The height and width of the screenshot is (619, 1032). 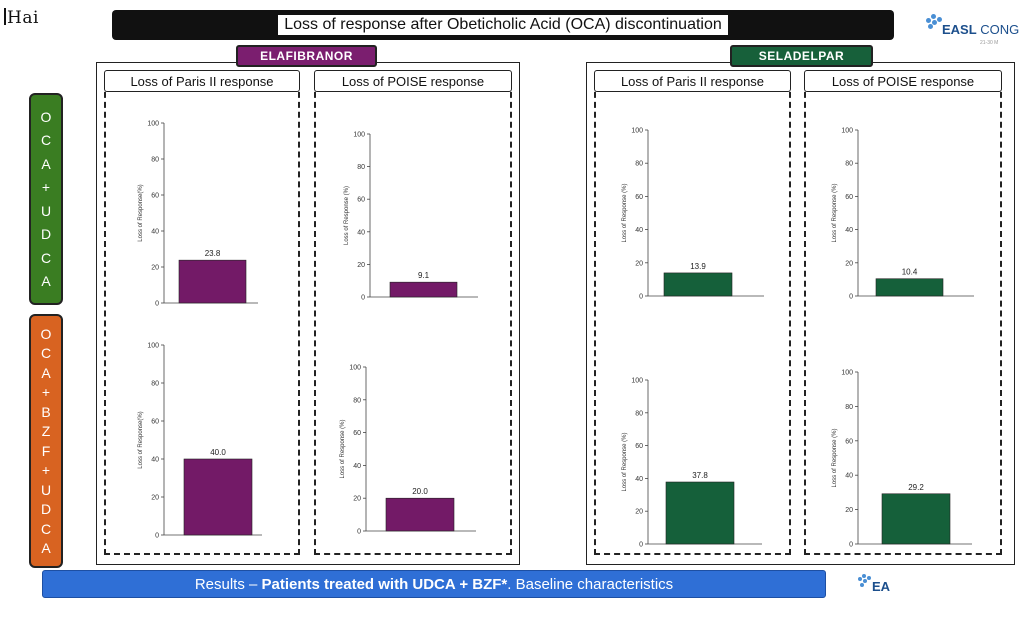 What do you see at coordinates (46, 199) in the screenshot?
I see `row-label-oca-udca: O C A + U D C A` at bounding box center [46, 199].